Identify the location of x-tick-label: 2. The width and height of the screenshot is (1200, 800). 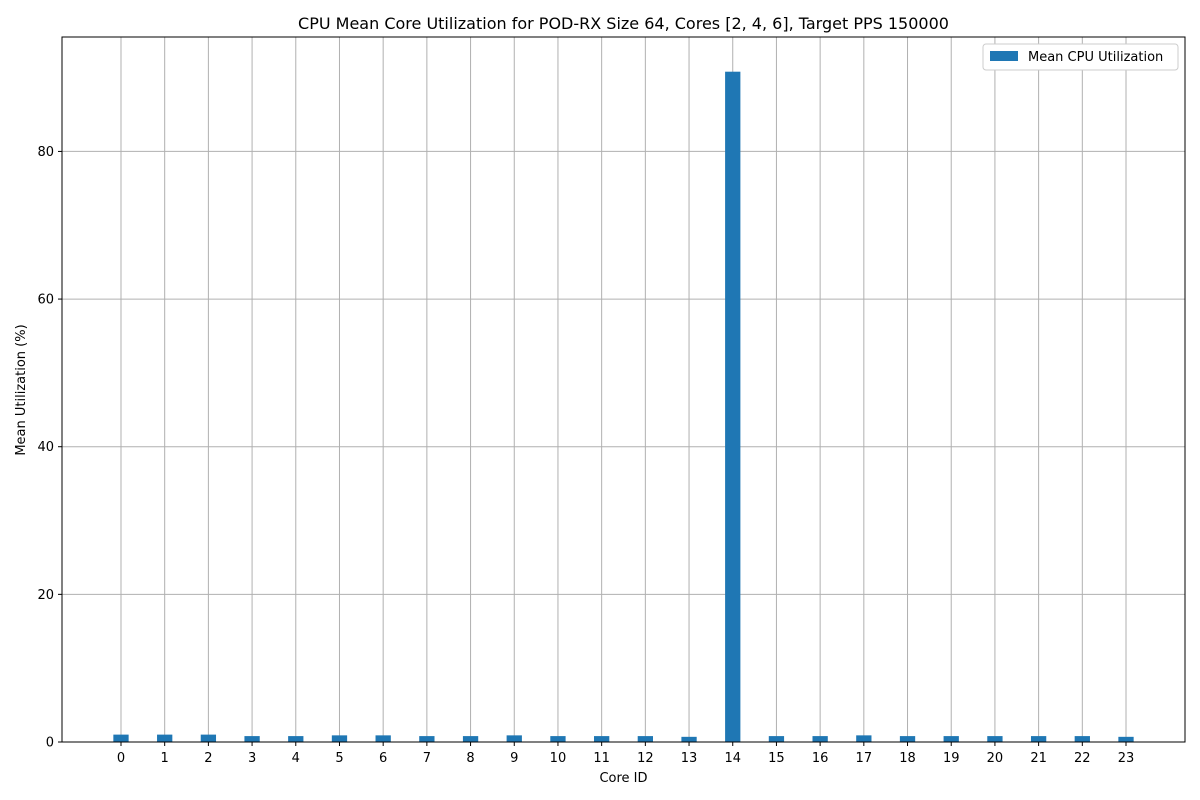
(208, 758).